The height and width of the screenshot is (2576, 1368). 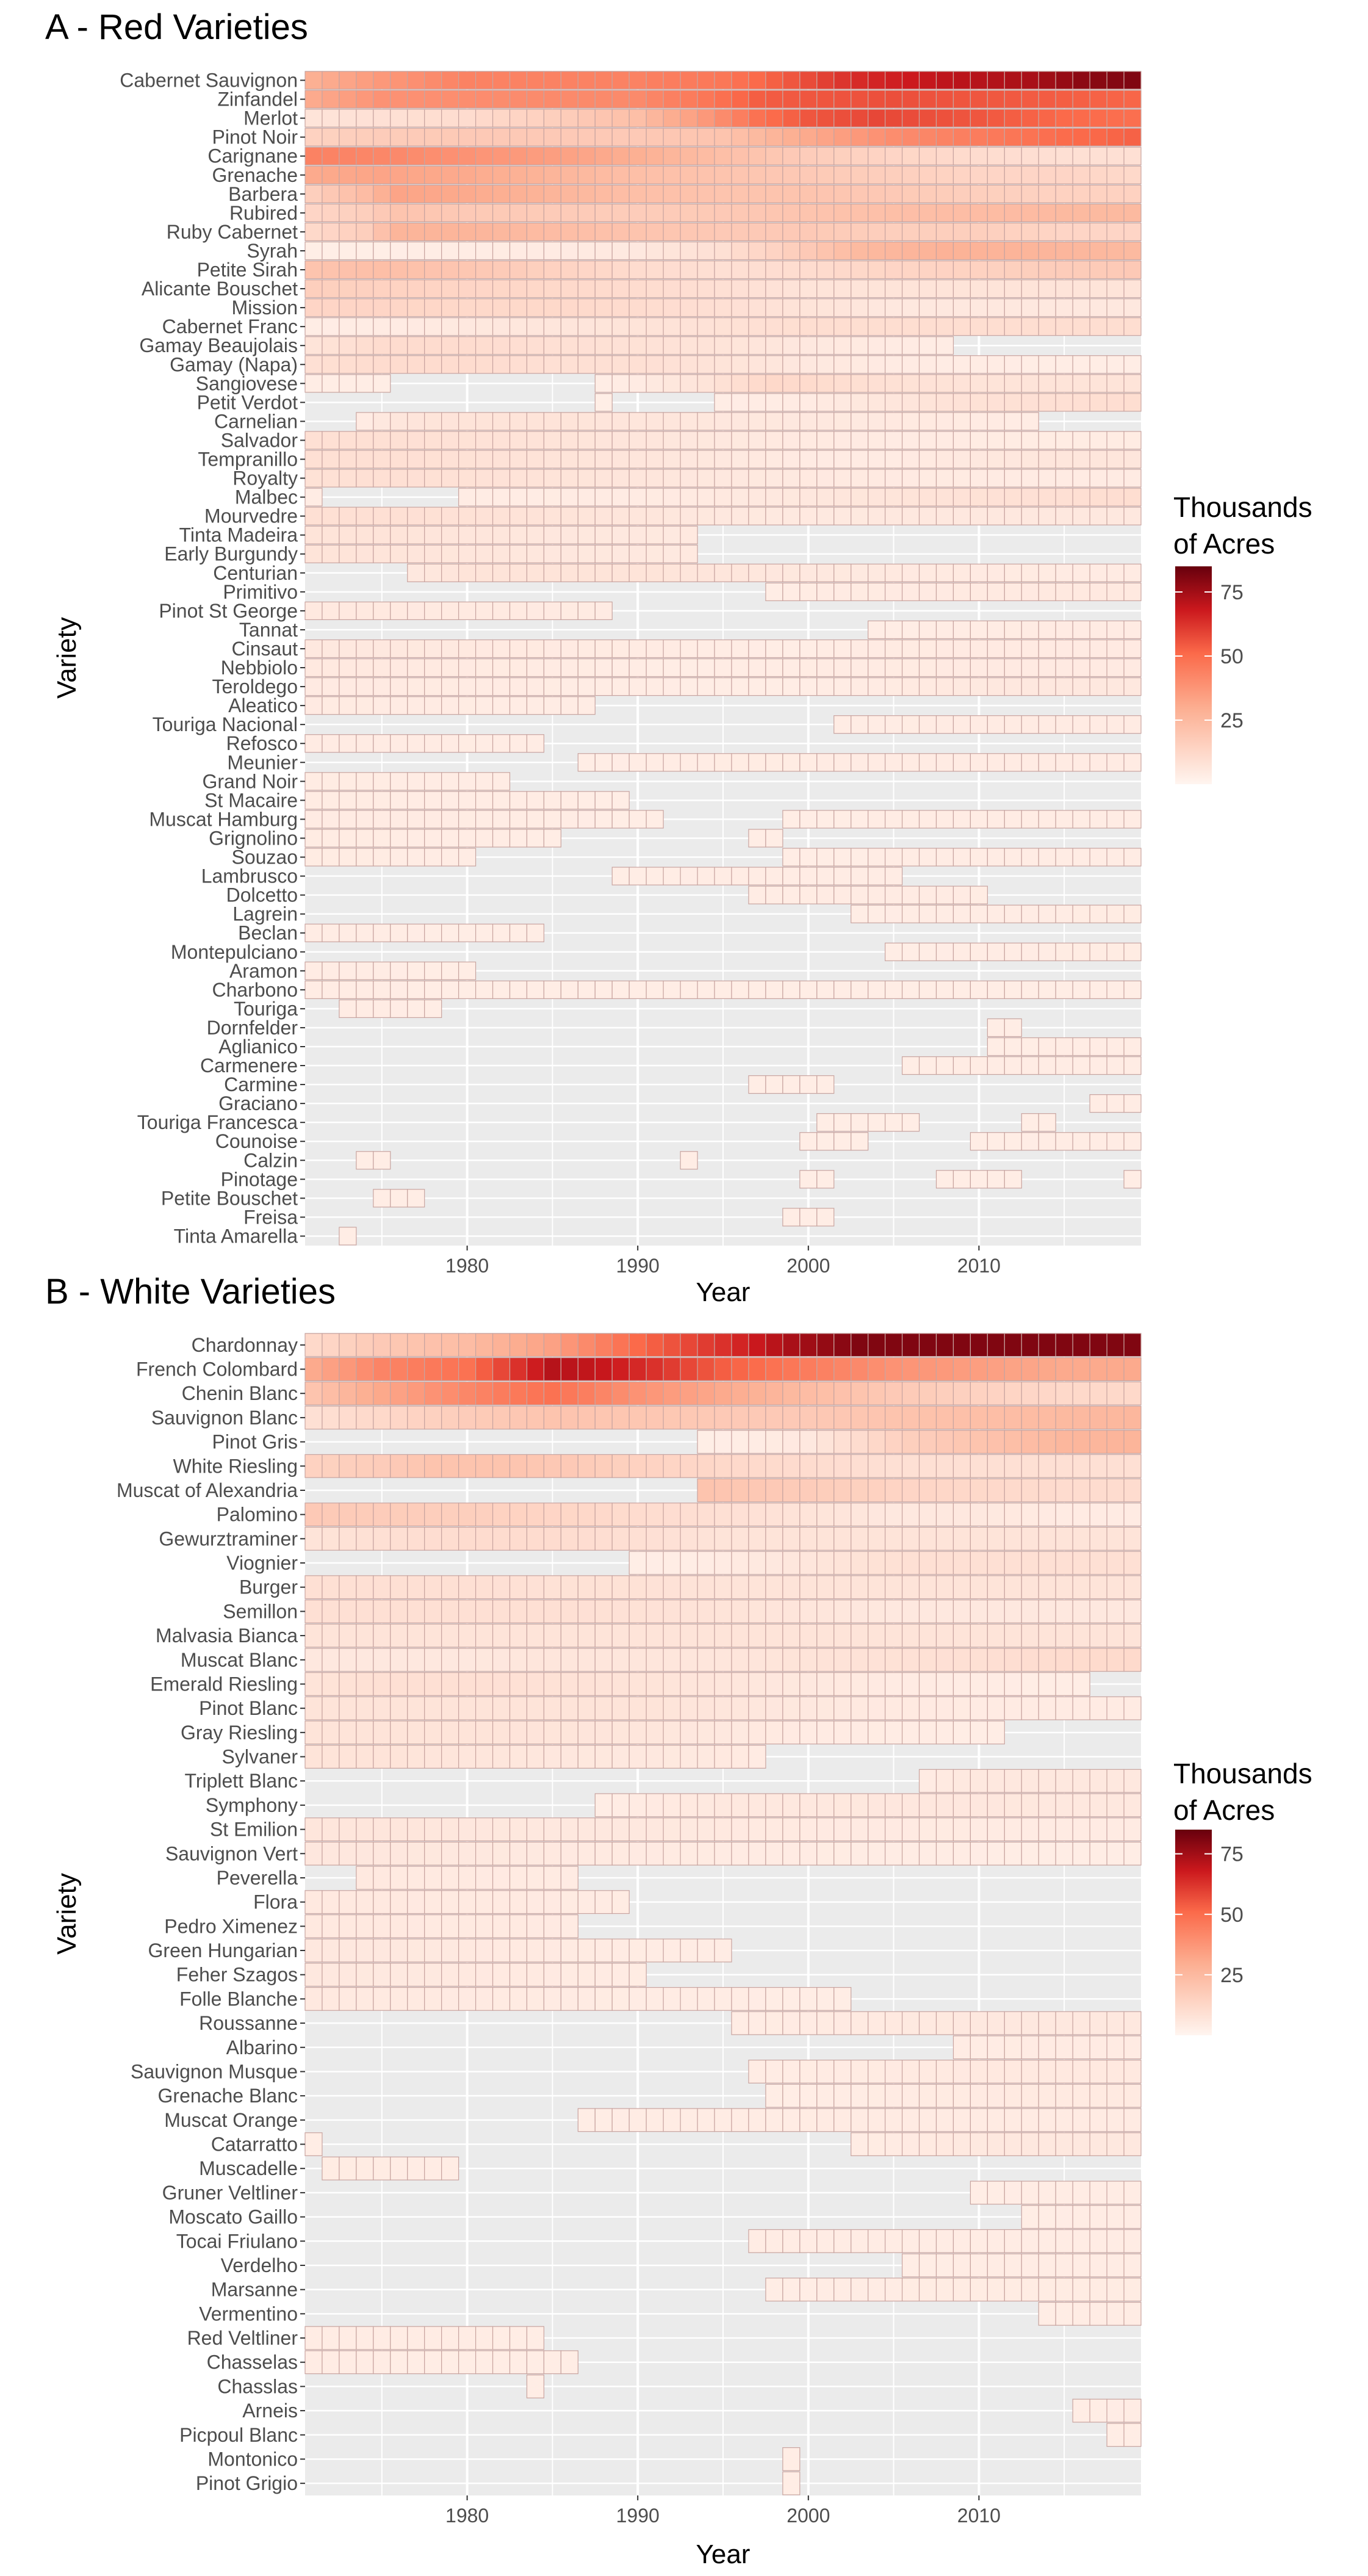 What do you see at coordinates (263, 213) in the screenshot?
I see `y-tick-label: Rubired` at bounding box center [263, 213].